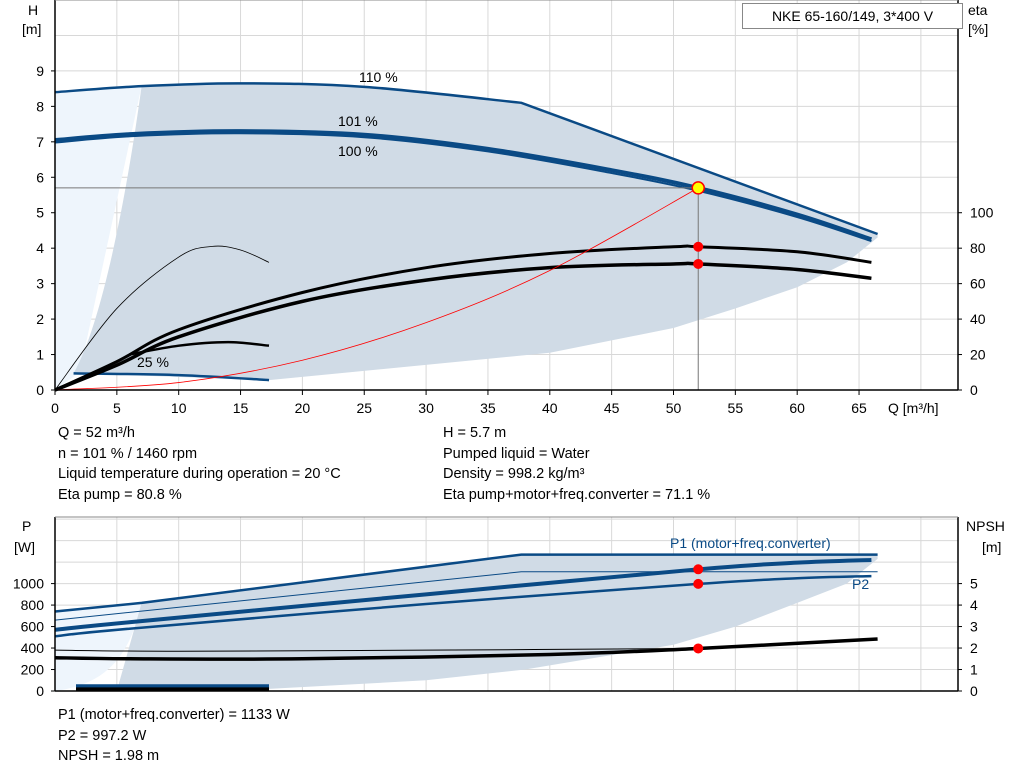  I want to click on h-axis-unit: [m], so click(31, 29).